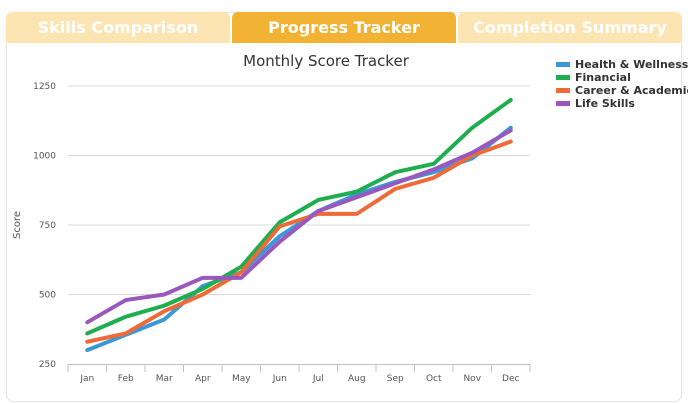 Image resolution: width=688 pixels, height=404 pixels. What do you see at coordinates (44, 87) in the screenshot?
I see `y-tick-label: 1250` at bounding box center [44, 87].